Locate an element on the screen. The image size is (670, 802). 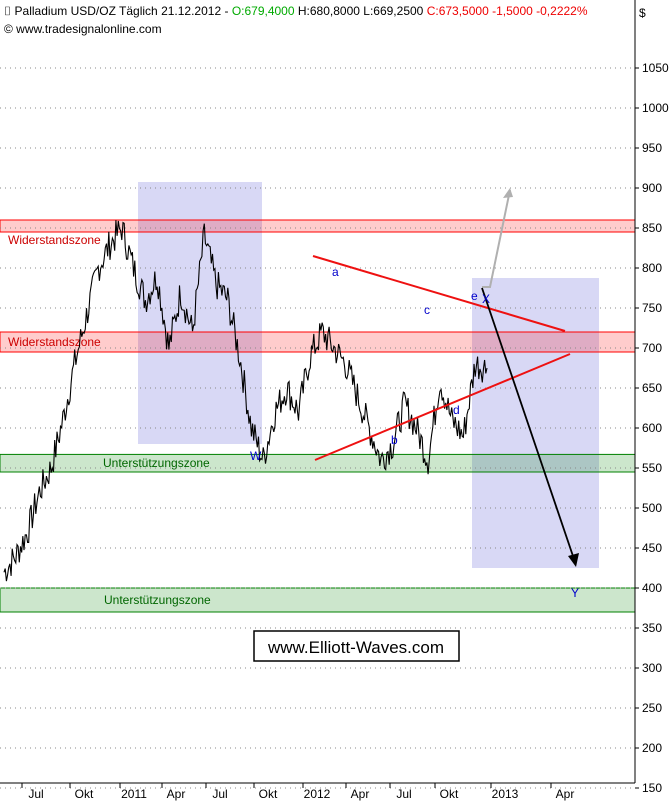
projection-up-arrow is located at coordinates (496, 238).